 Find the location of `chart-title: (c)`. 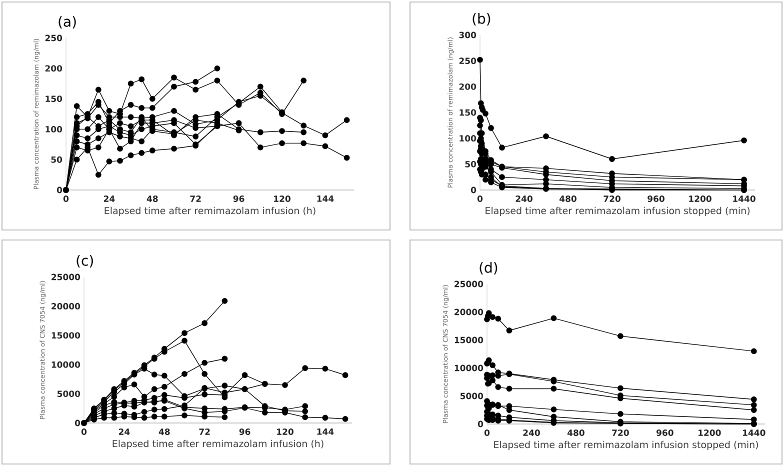

chart-title: (c) is located at coordinates (84, 261).